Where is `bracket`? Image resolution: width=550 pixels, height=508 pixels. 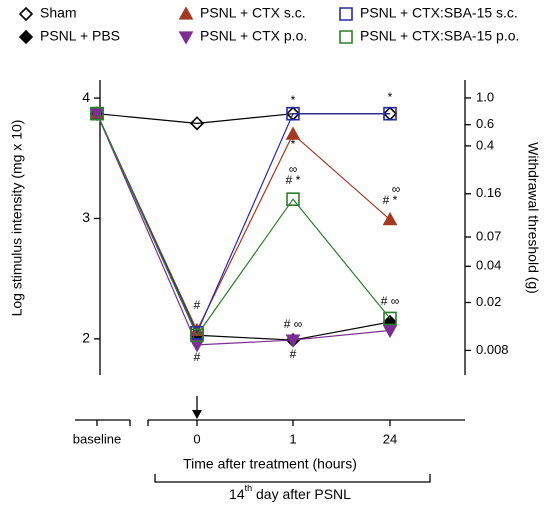 bracket is located at coordinates (292, 478).